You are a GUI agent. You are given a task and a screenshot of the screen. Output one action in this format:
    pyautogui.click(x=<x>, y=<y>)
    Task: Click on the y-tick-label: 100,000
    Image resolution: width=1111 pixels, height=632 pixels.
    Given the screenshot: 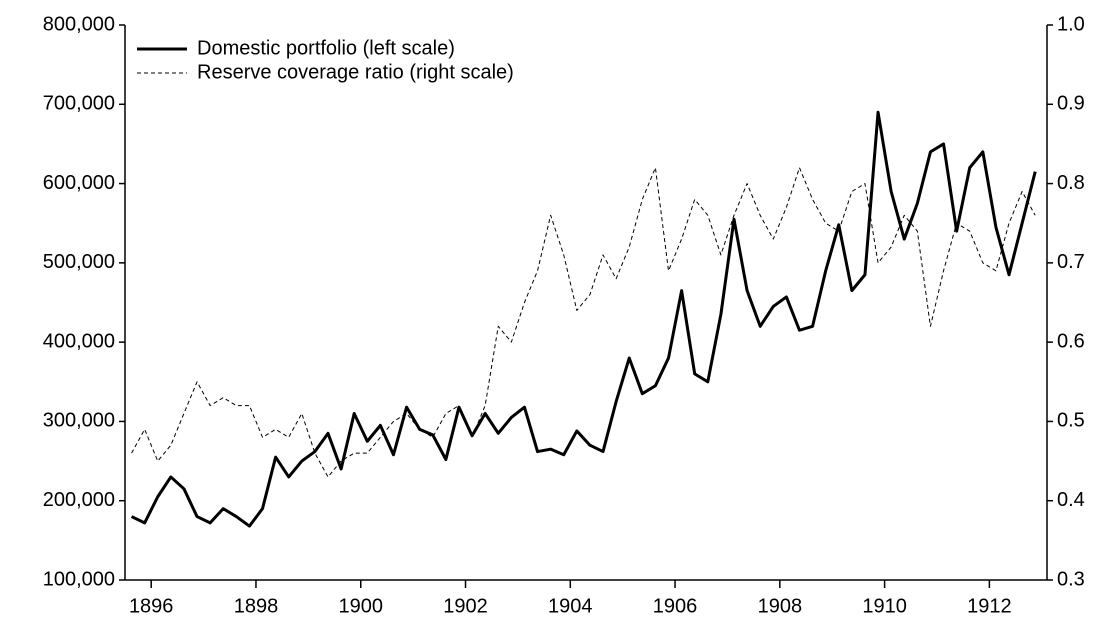 What is the action you would take?
    pyautogui.click(x=79, y=579)
    